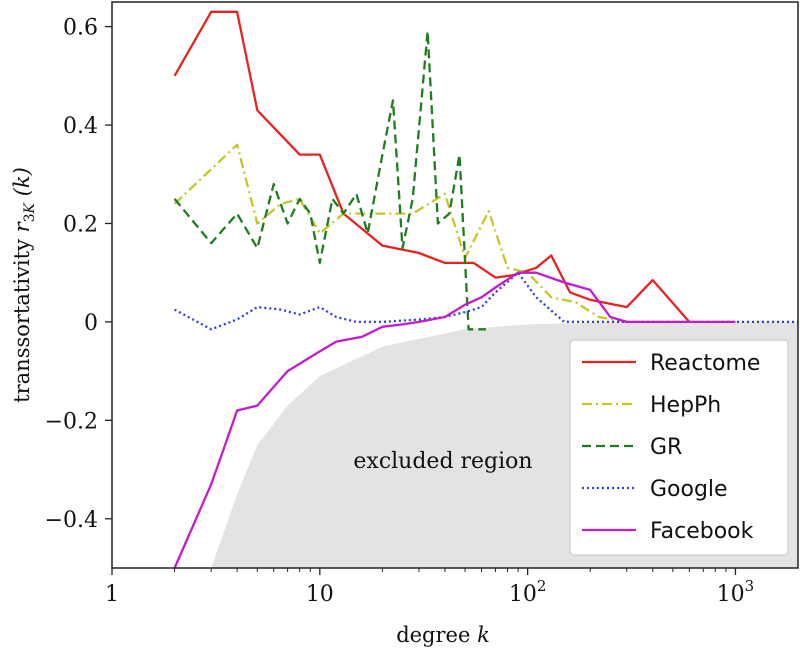  Describe the element at coordinates (486, 301) in the screenshot. I see `series-line-google` at that location.